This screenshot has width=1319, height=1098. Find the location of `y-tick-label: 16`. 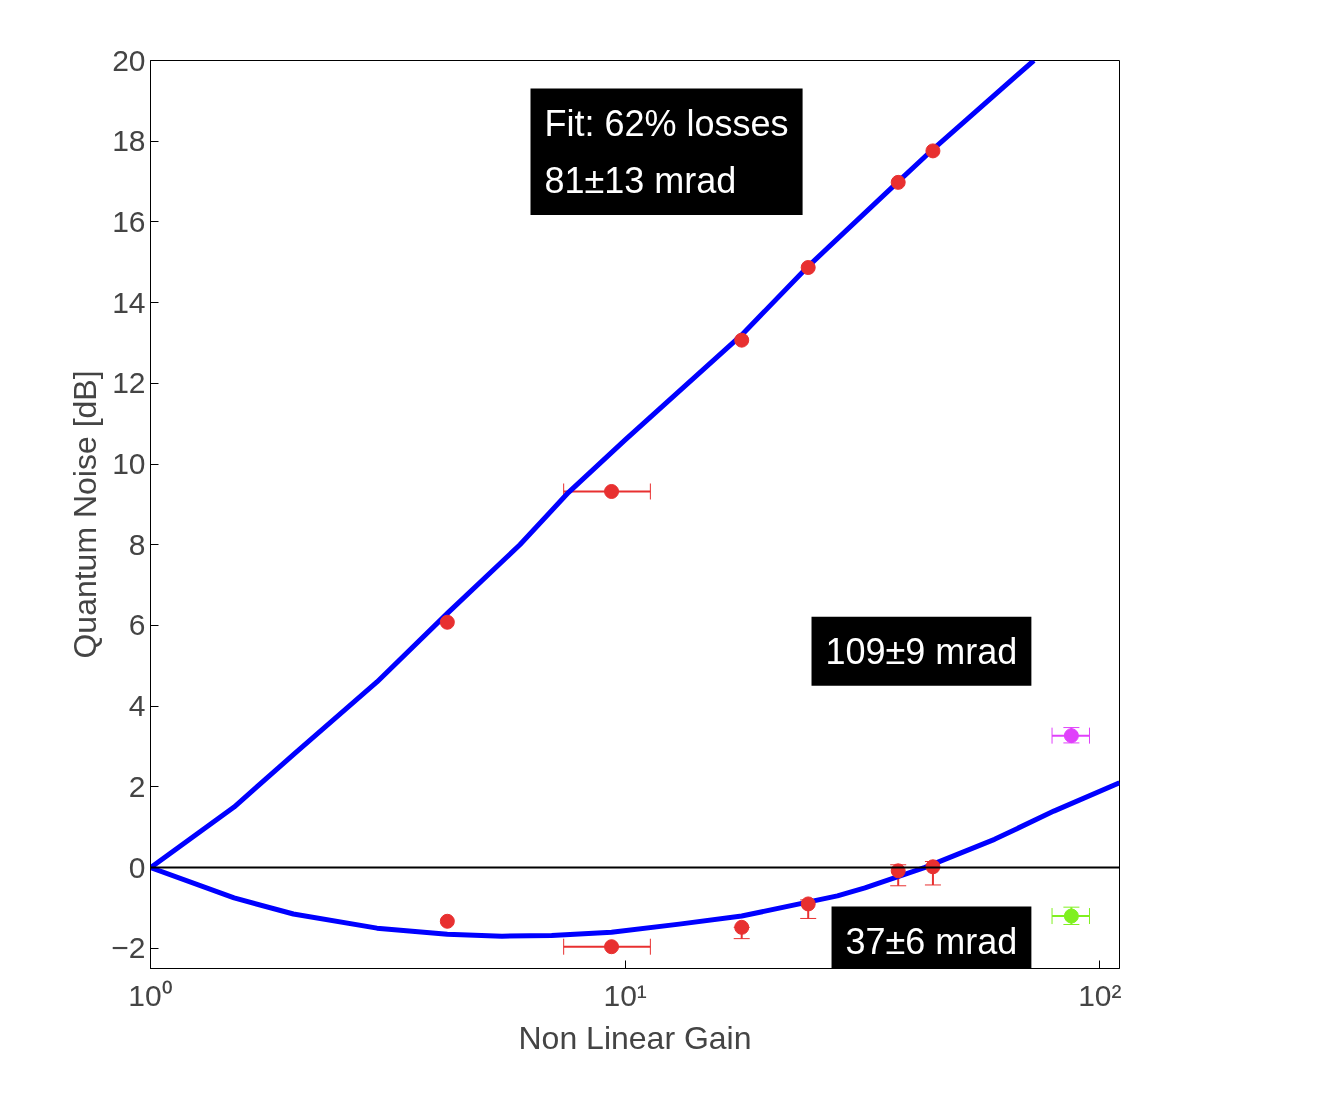

y-tick-label: 16 is located at coordinates (129, 221).